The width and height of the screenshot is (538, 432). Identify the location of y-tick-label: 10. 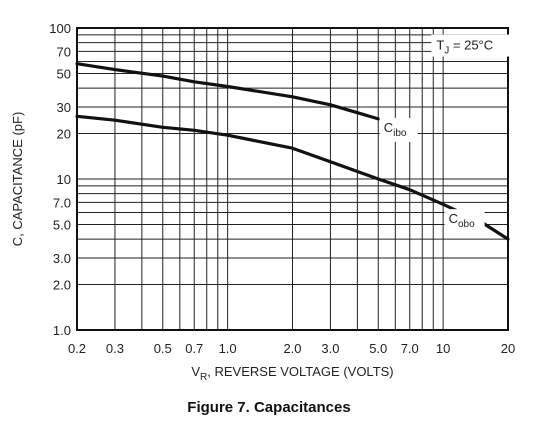
(64, 179).